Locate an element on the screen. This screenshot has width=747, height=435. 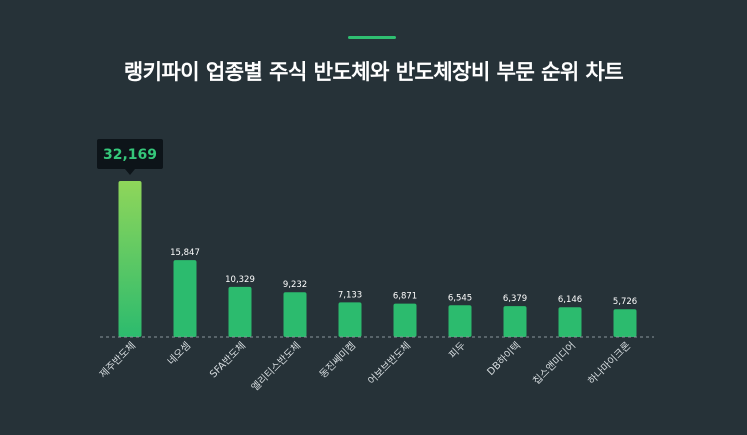
chart-title: 랭키파이 업종별 주식 반도체와 반도체장비 부문 순위 차트 is located at coordinates (373, 72).